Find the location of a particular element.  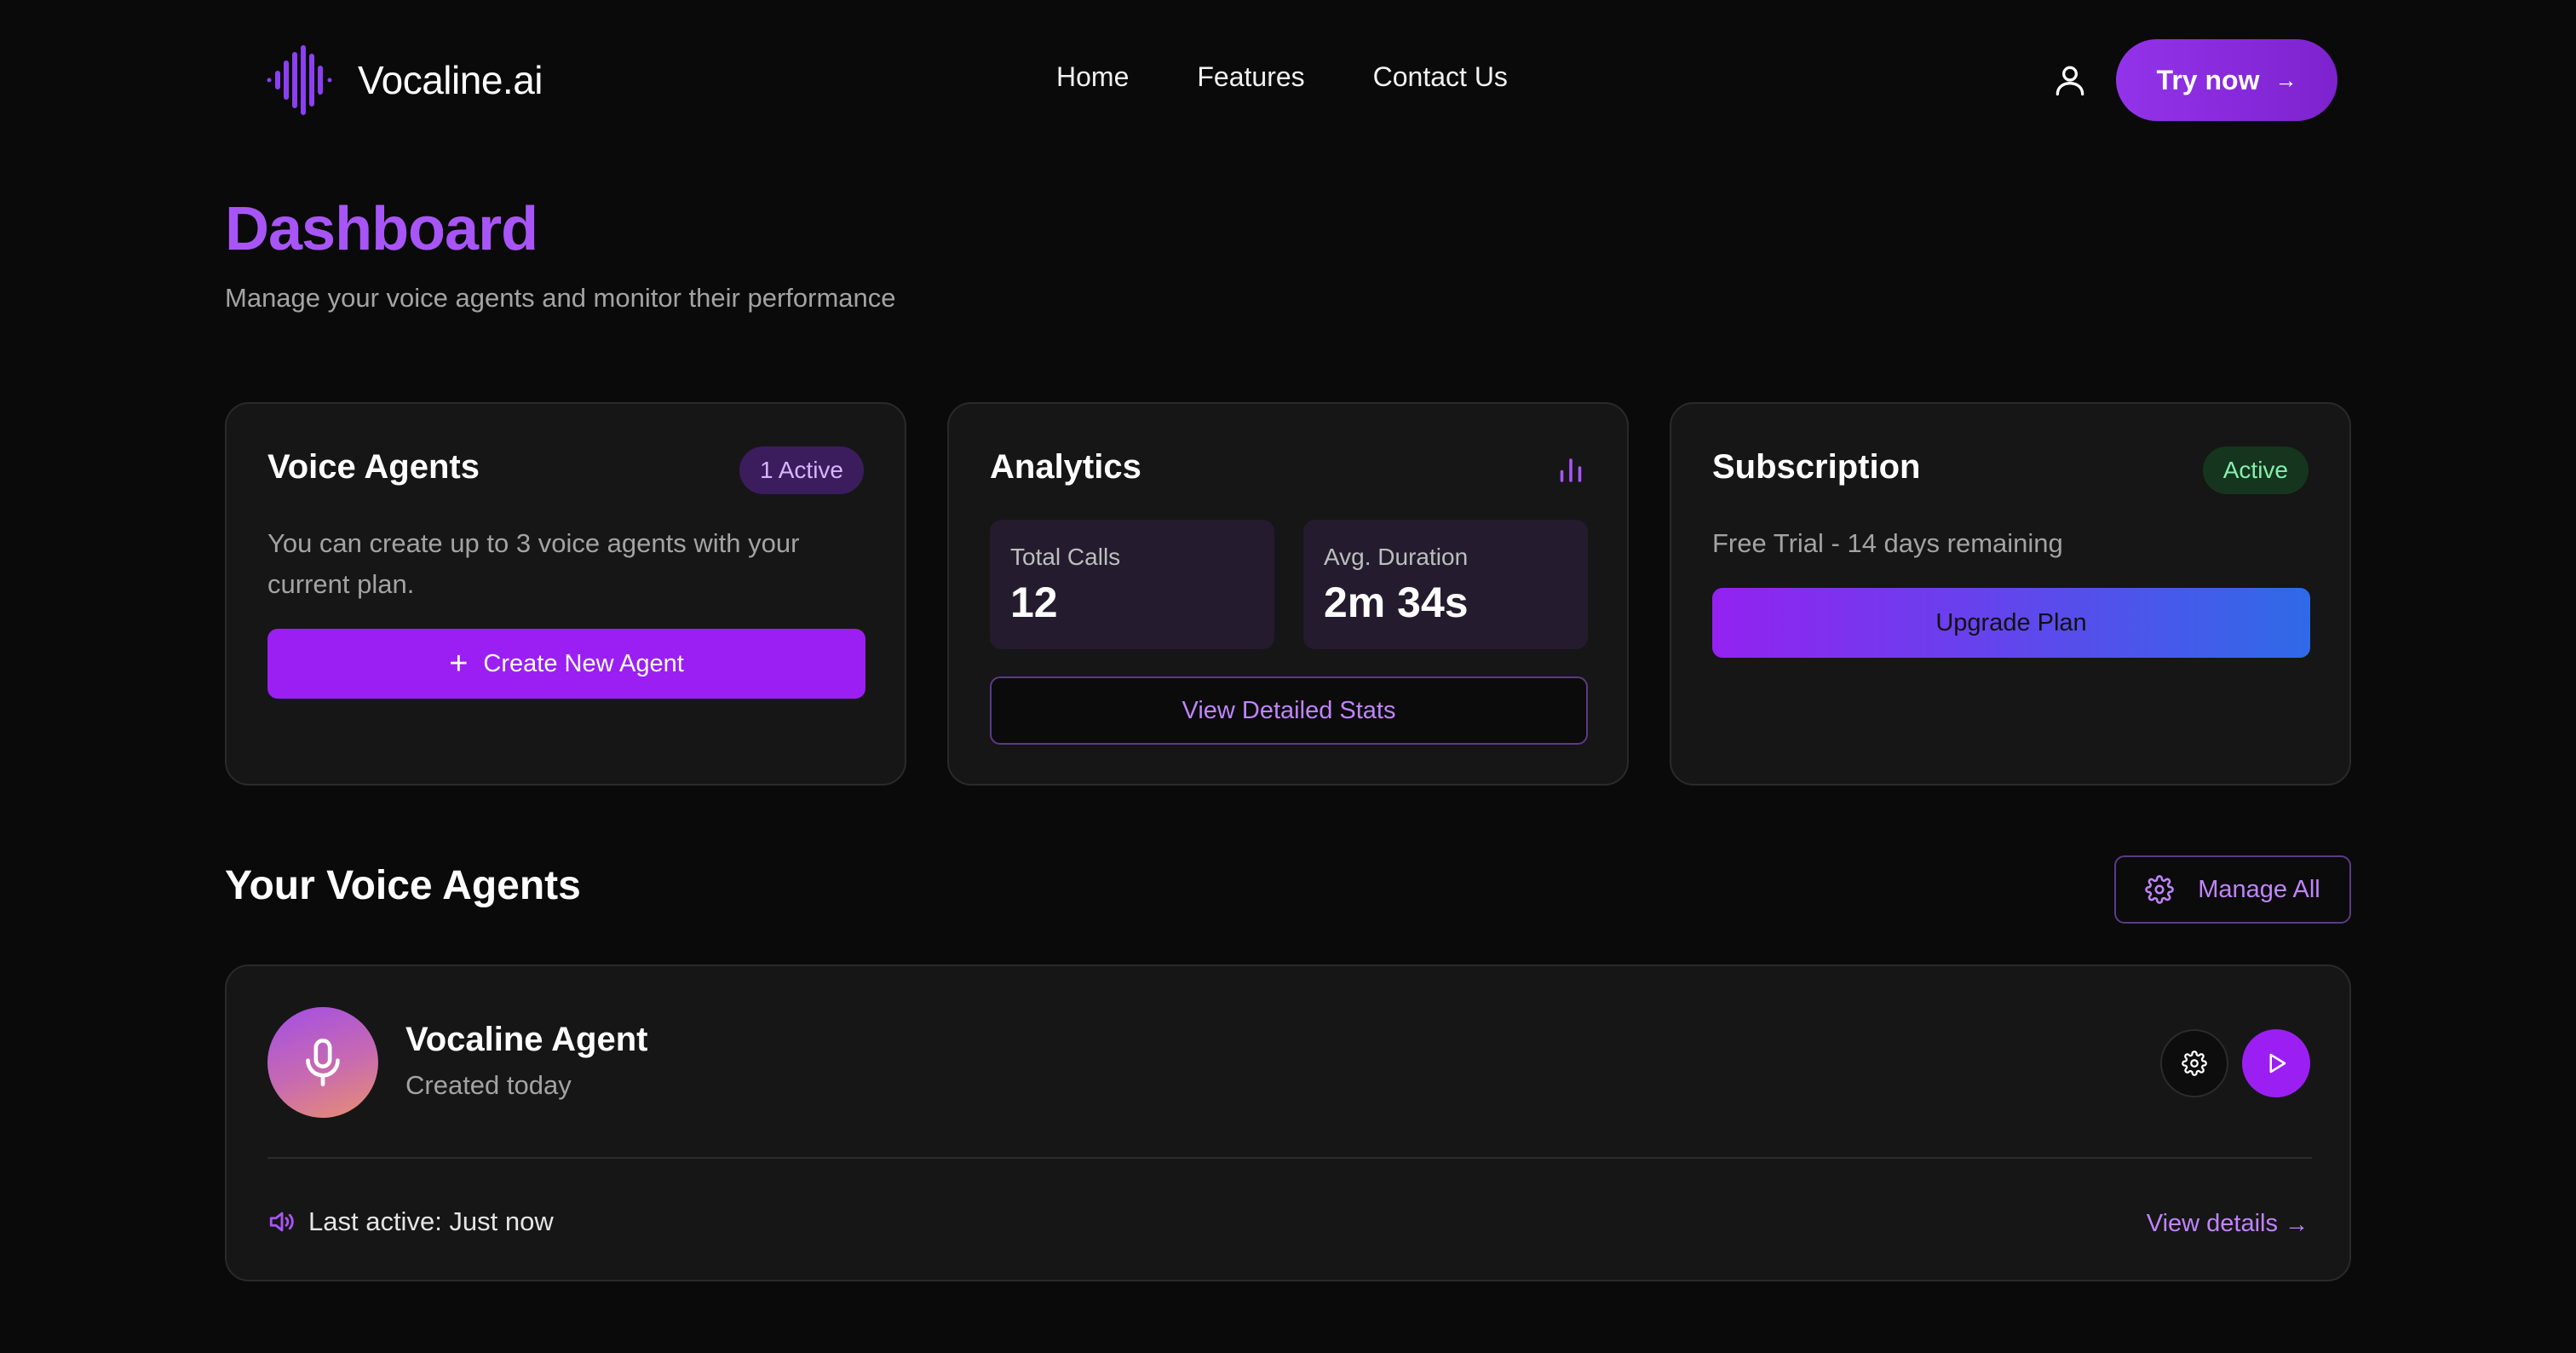

view-detailed-stats-button: View Detailed Stats is located at coordinates (1289, 710).